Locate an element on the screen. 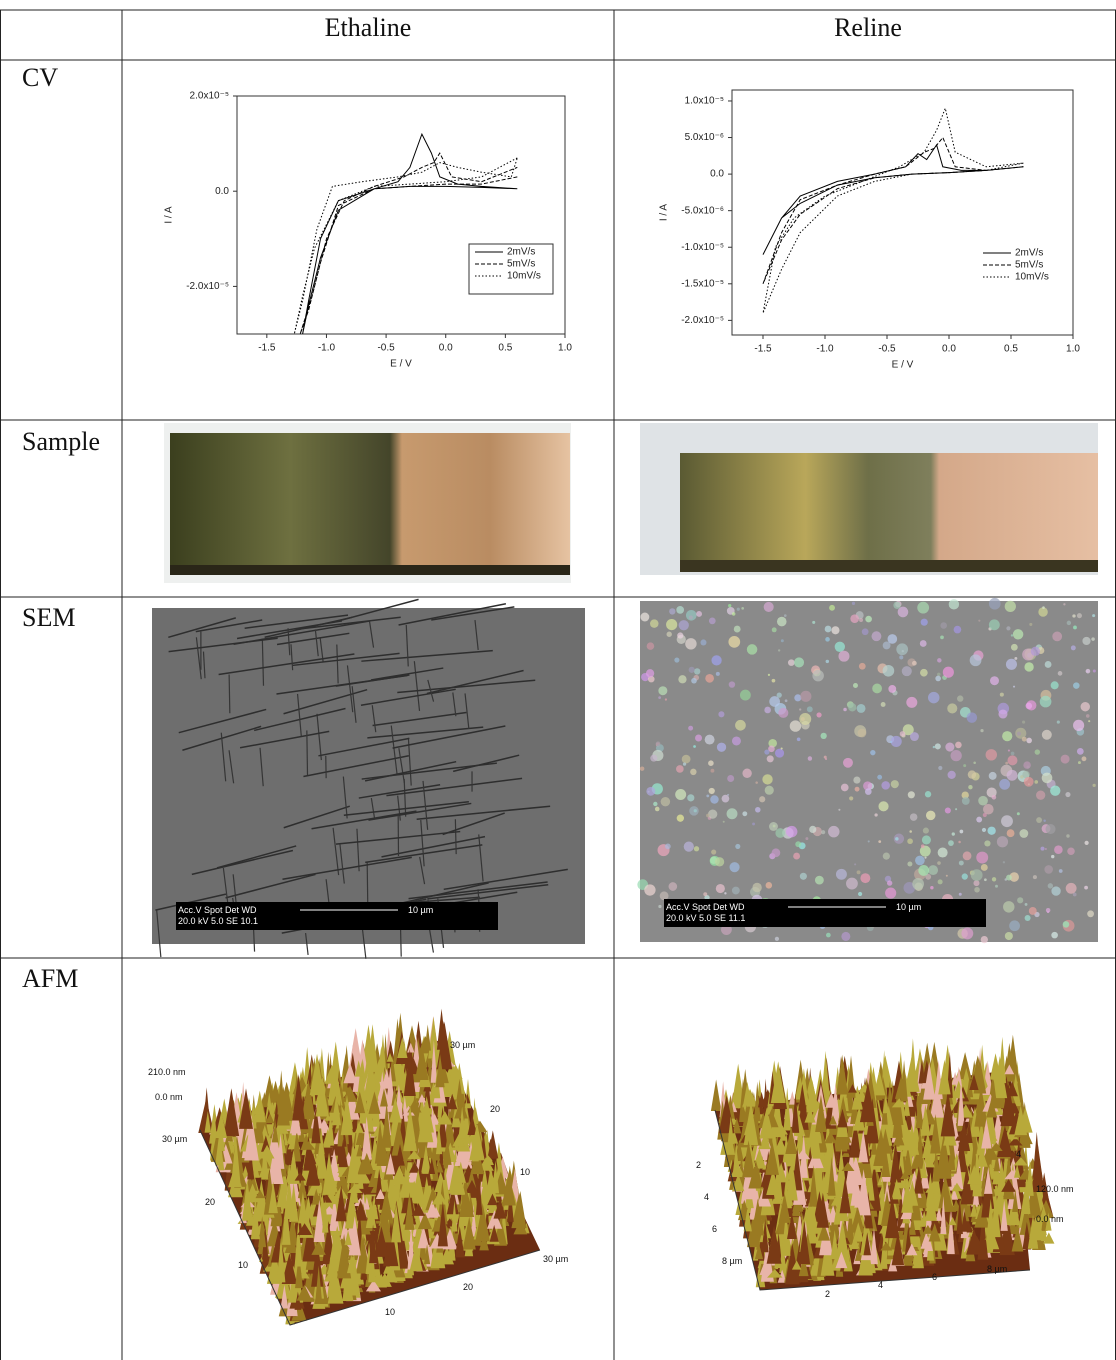  x-tick-label: -1.5 is located at coordinates (763, 349).